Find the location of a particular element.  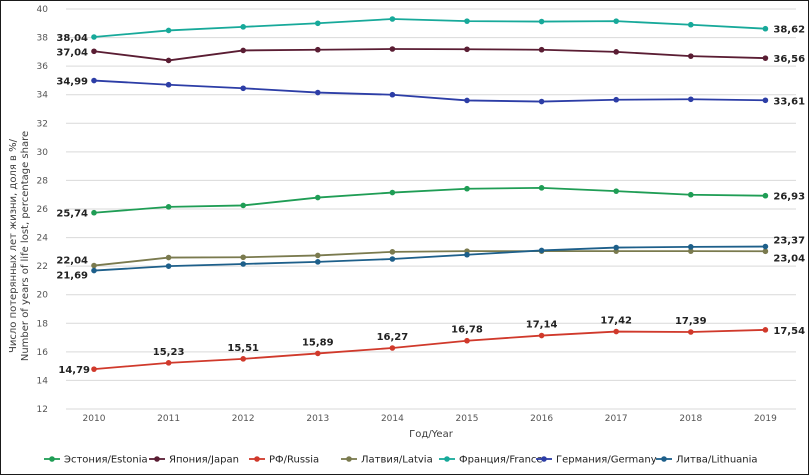

y-tick-24: 24 is located at coordinates (43, 239).